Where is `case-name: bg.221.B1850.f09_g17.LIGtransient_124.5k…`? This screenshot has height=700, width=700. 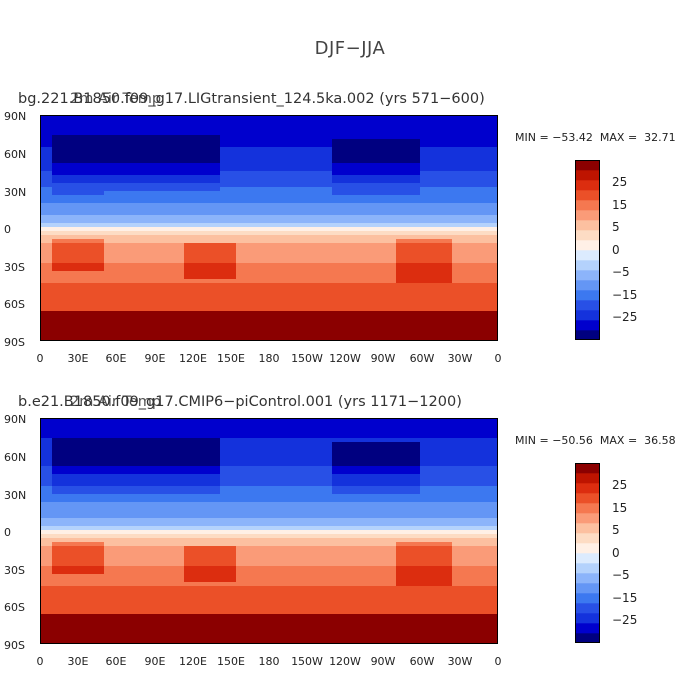 case-name: bg.221.B1850.f09_g17.LIGtransient_124.5k… is located at coordinates (251, 99).